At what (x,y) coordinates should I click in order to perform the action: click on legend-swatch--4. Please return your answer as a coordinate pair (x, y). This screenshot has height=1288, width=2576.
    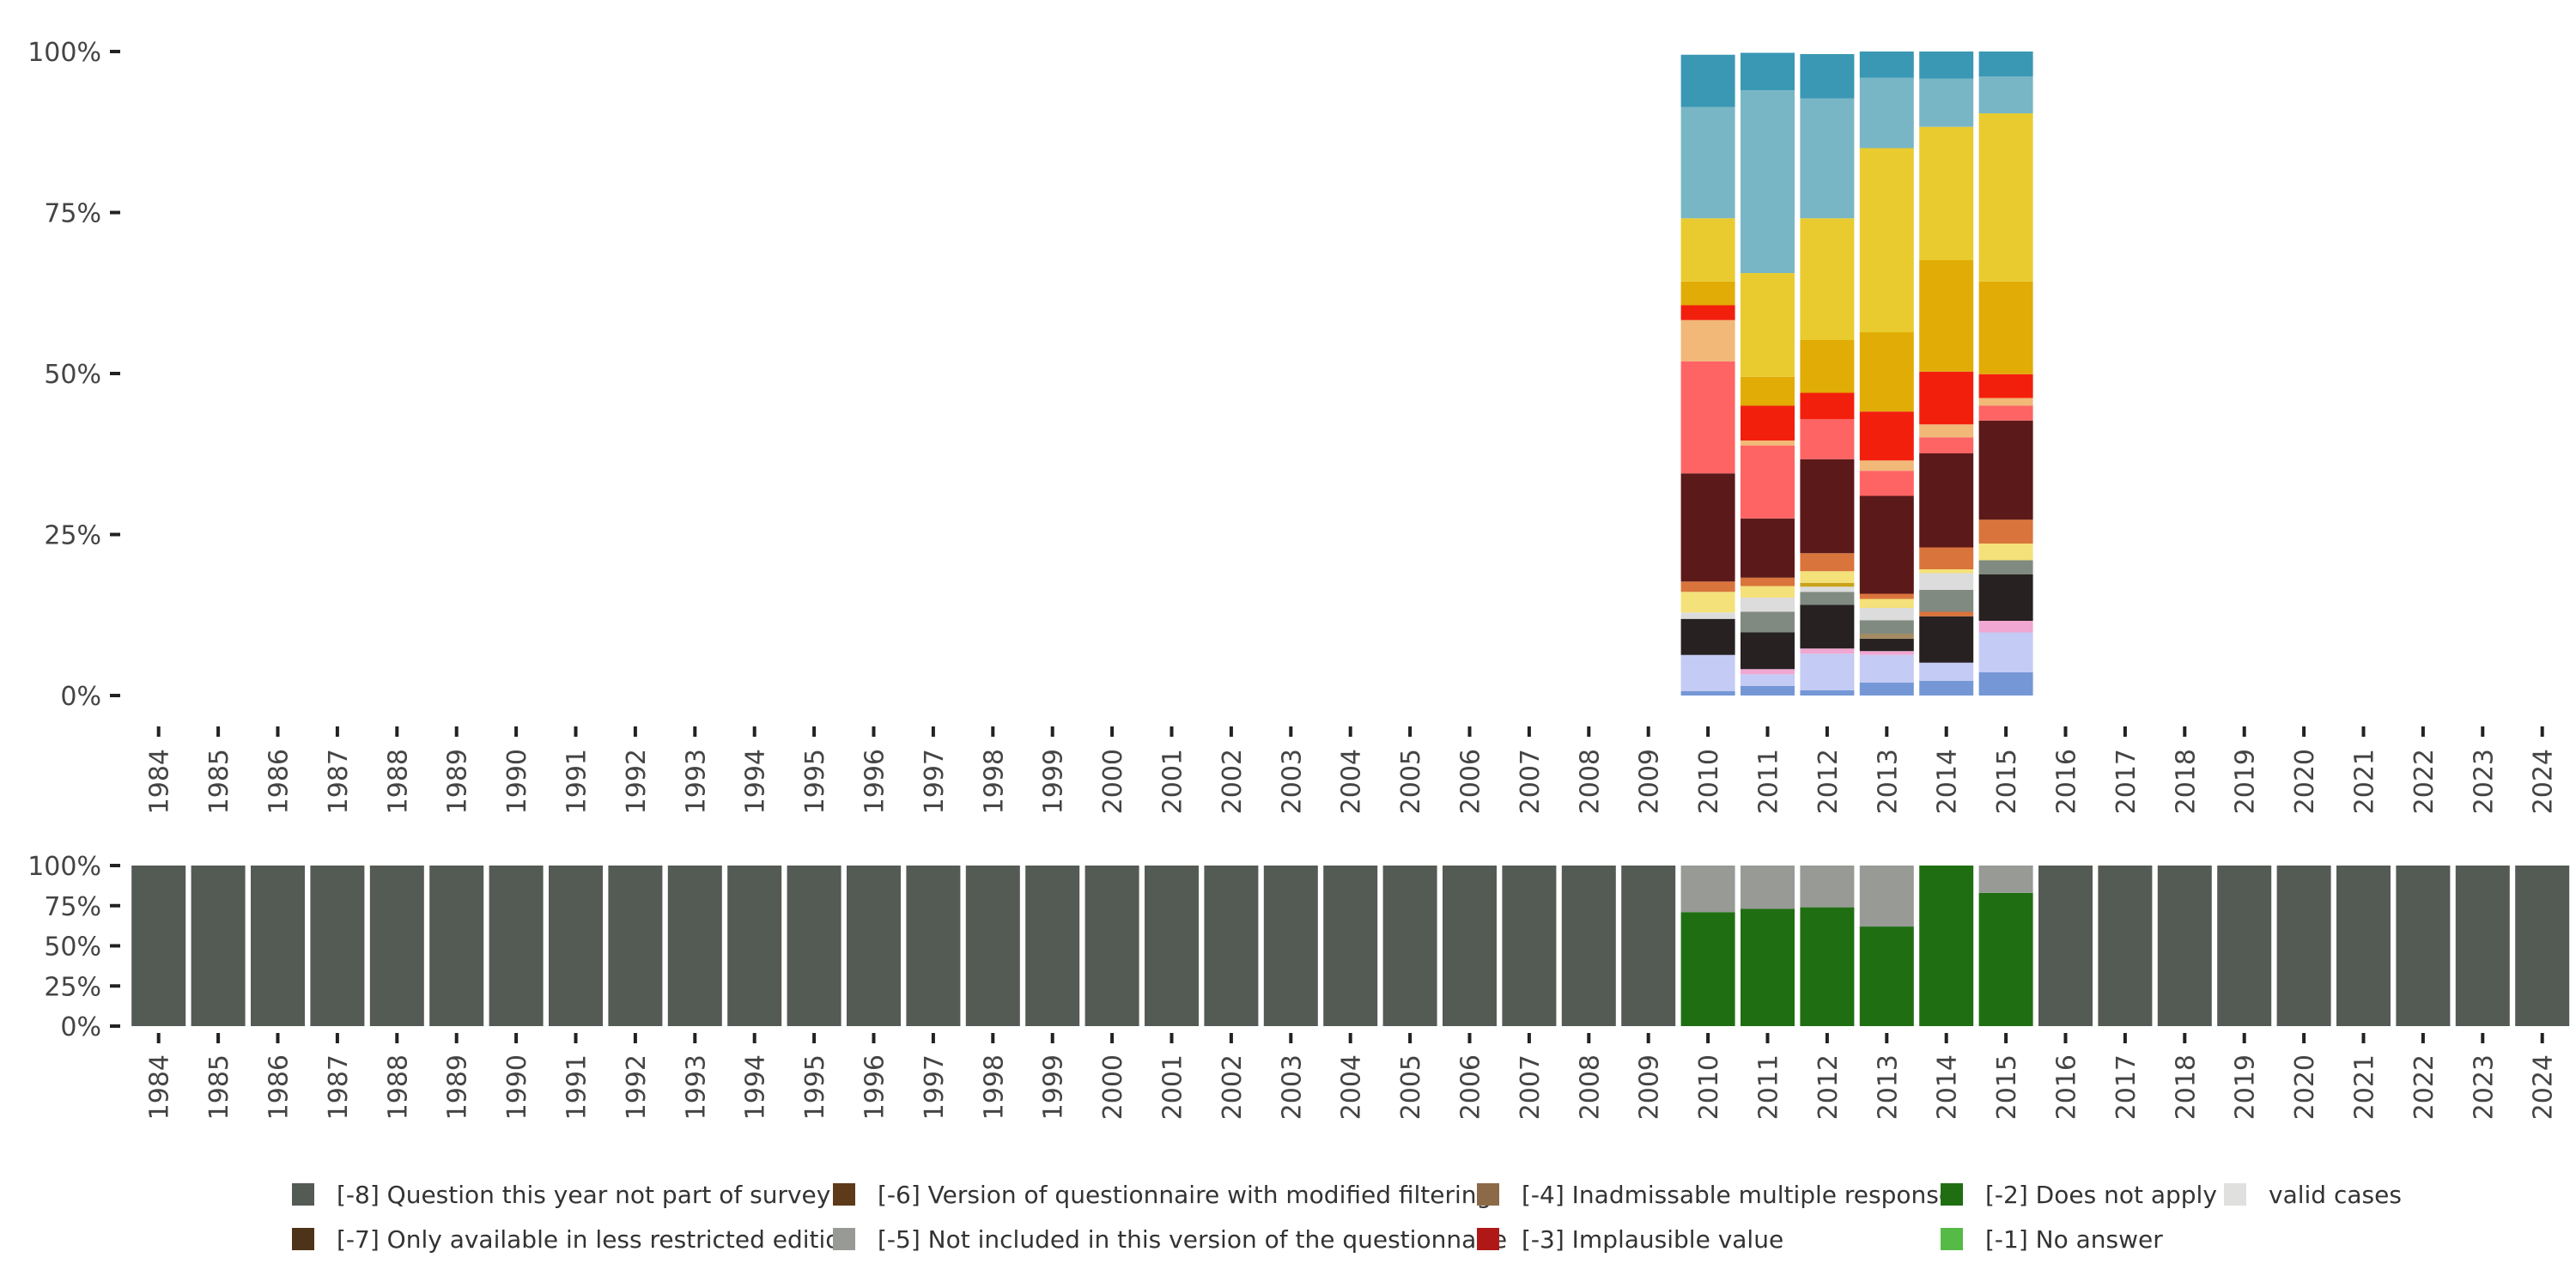
    Looking at the image, I should click on (1488, 1195).